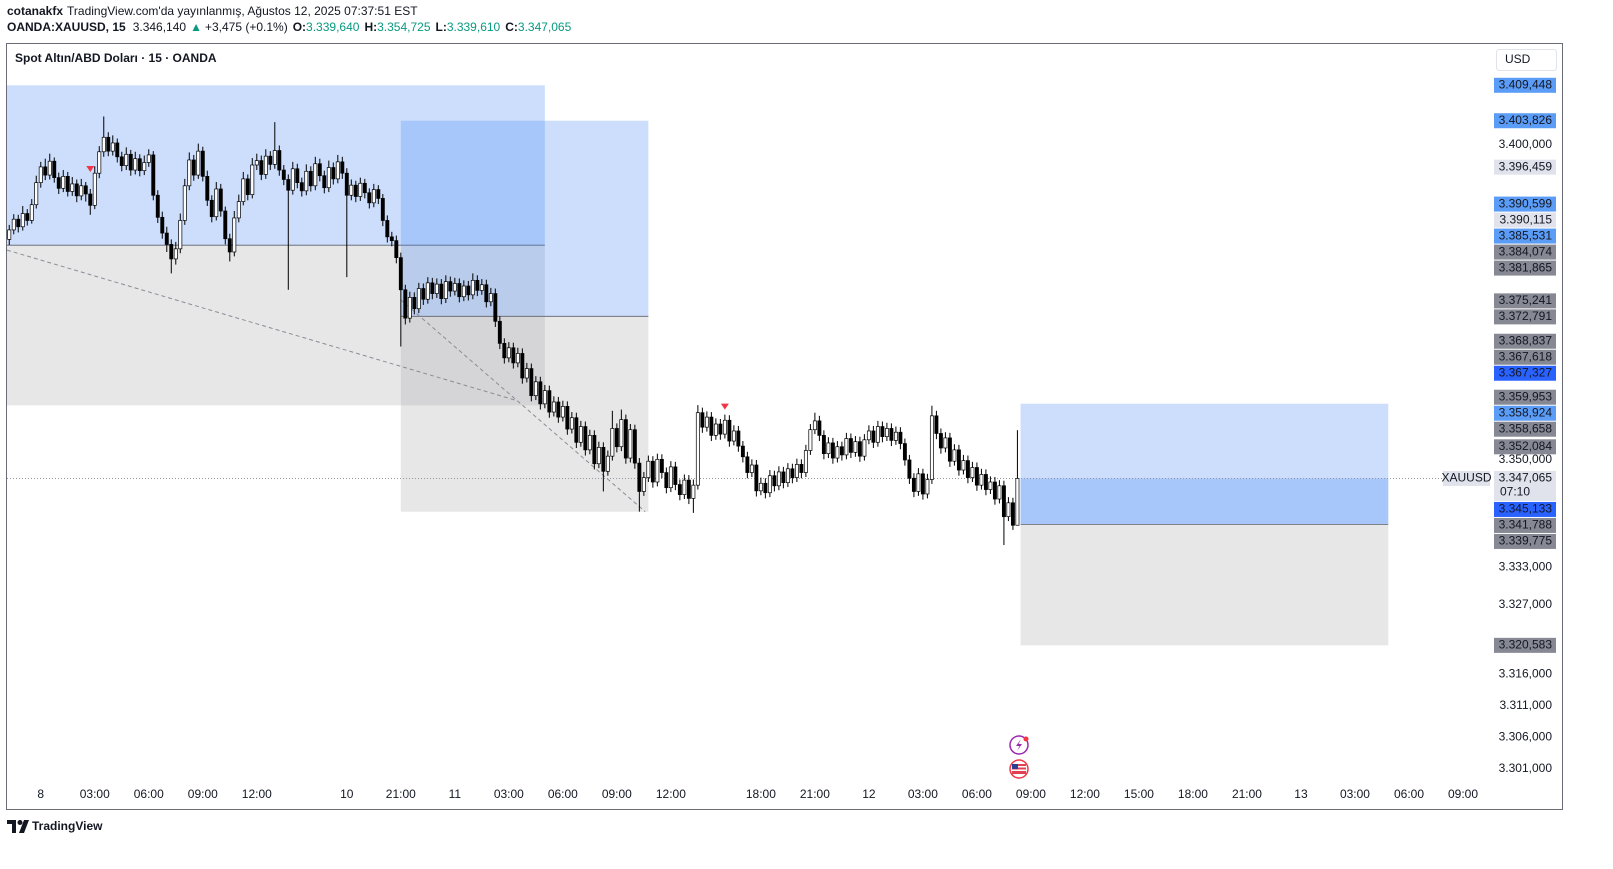 This screenshot has height=869, width=1613. Describe the element at coordinates (1526, 566) in the screenshot. I see `y-tick-label: 3.333,000` at that location.